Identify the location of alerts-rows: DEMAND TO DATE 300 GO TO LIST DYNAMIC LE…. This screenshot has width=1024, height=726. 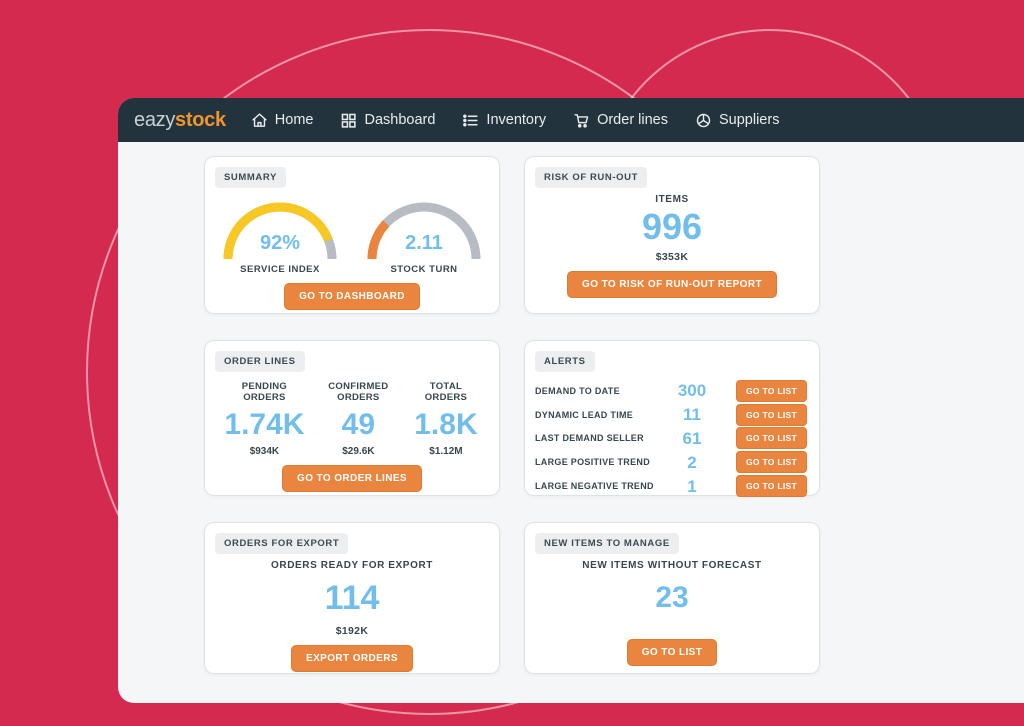
(672, 438).